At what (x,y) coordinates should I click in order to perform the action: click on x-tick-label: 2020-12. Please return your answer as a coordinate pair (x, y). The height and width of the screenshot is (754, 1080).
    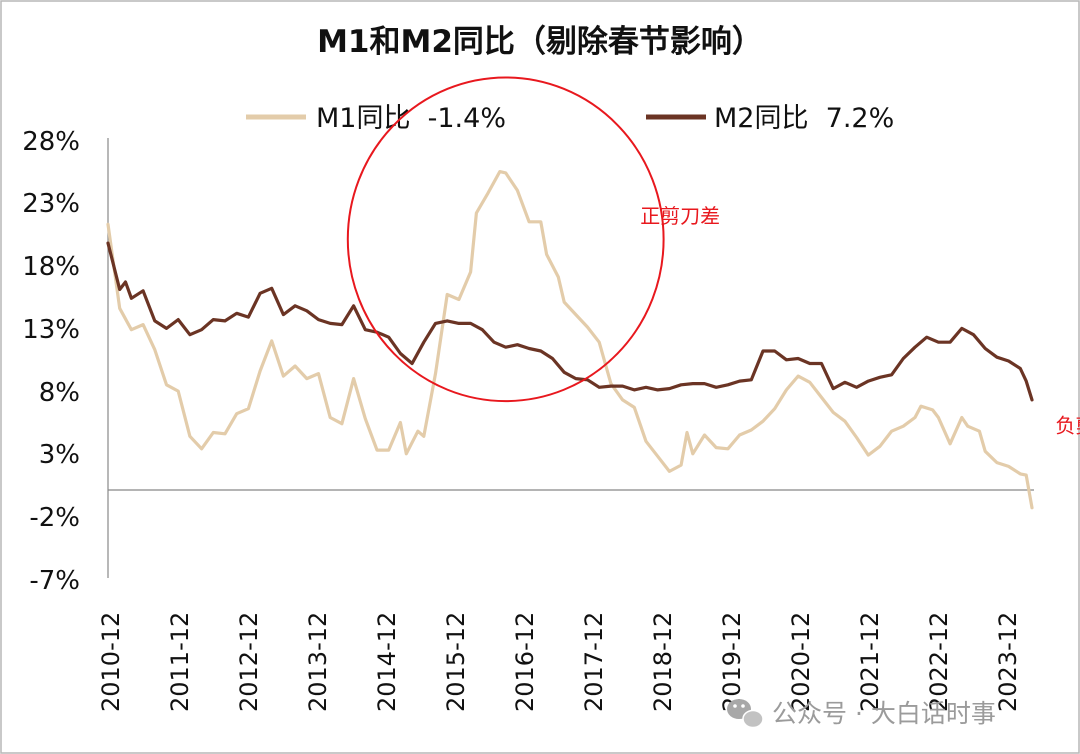
    Looking at the image, I should click on (801, 662).